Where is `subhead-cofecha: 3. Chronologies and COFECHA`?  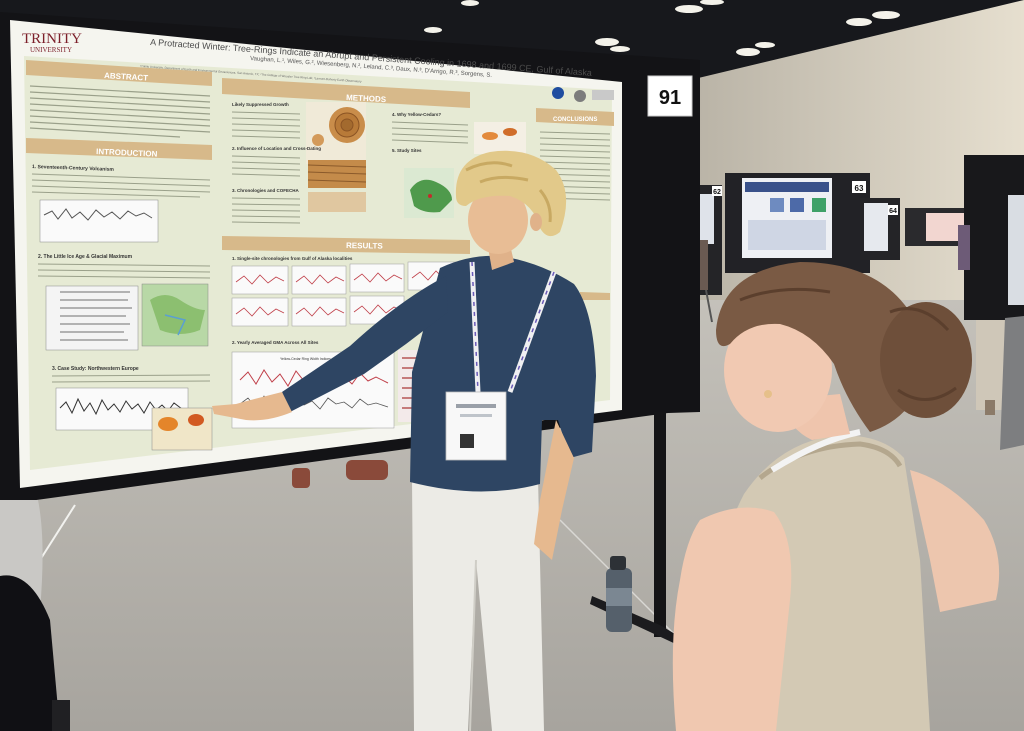 subhead-cofecha: 3. Chronologies and COFECHA is located at coordinates (266, 190).